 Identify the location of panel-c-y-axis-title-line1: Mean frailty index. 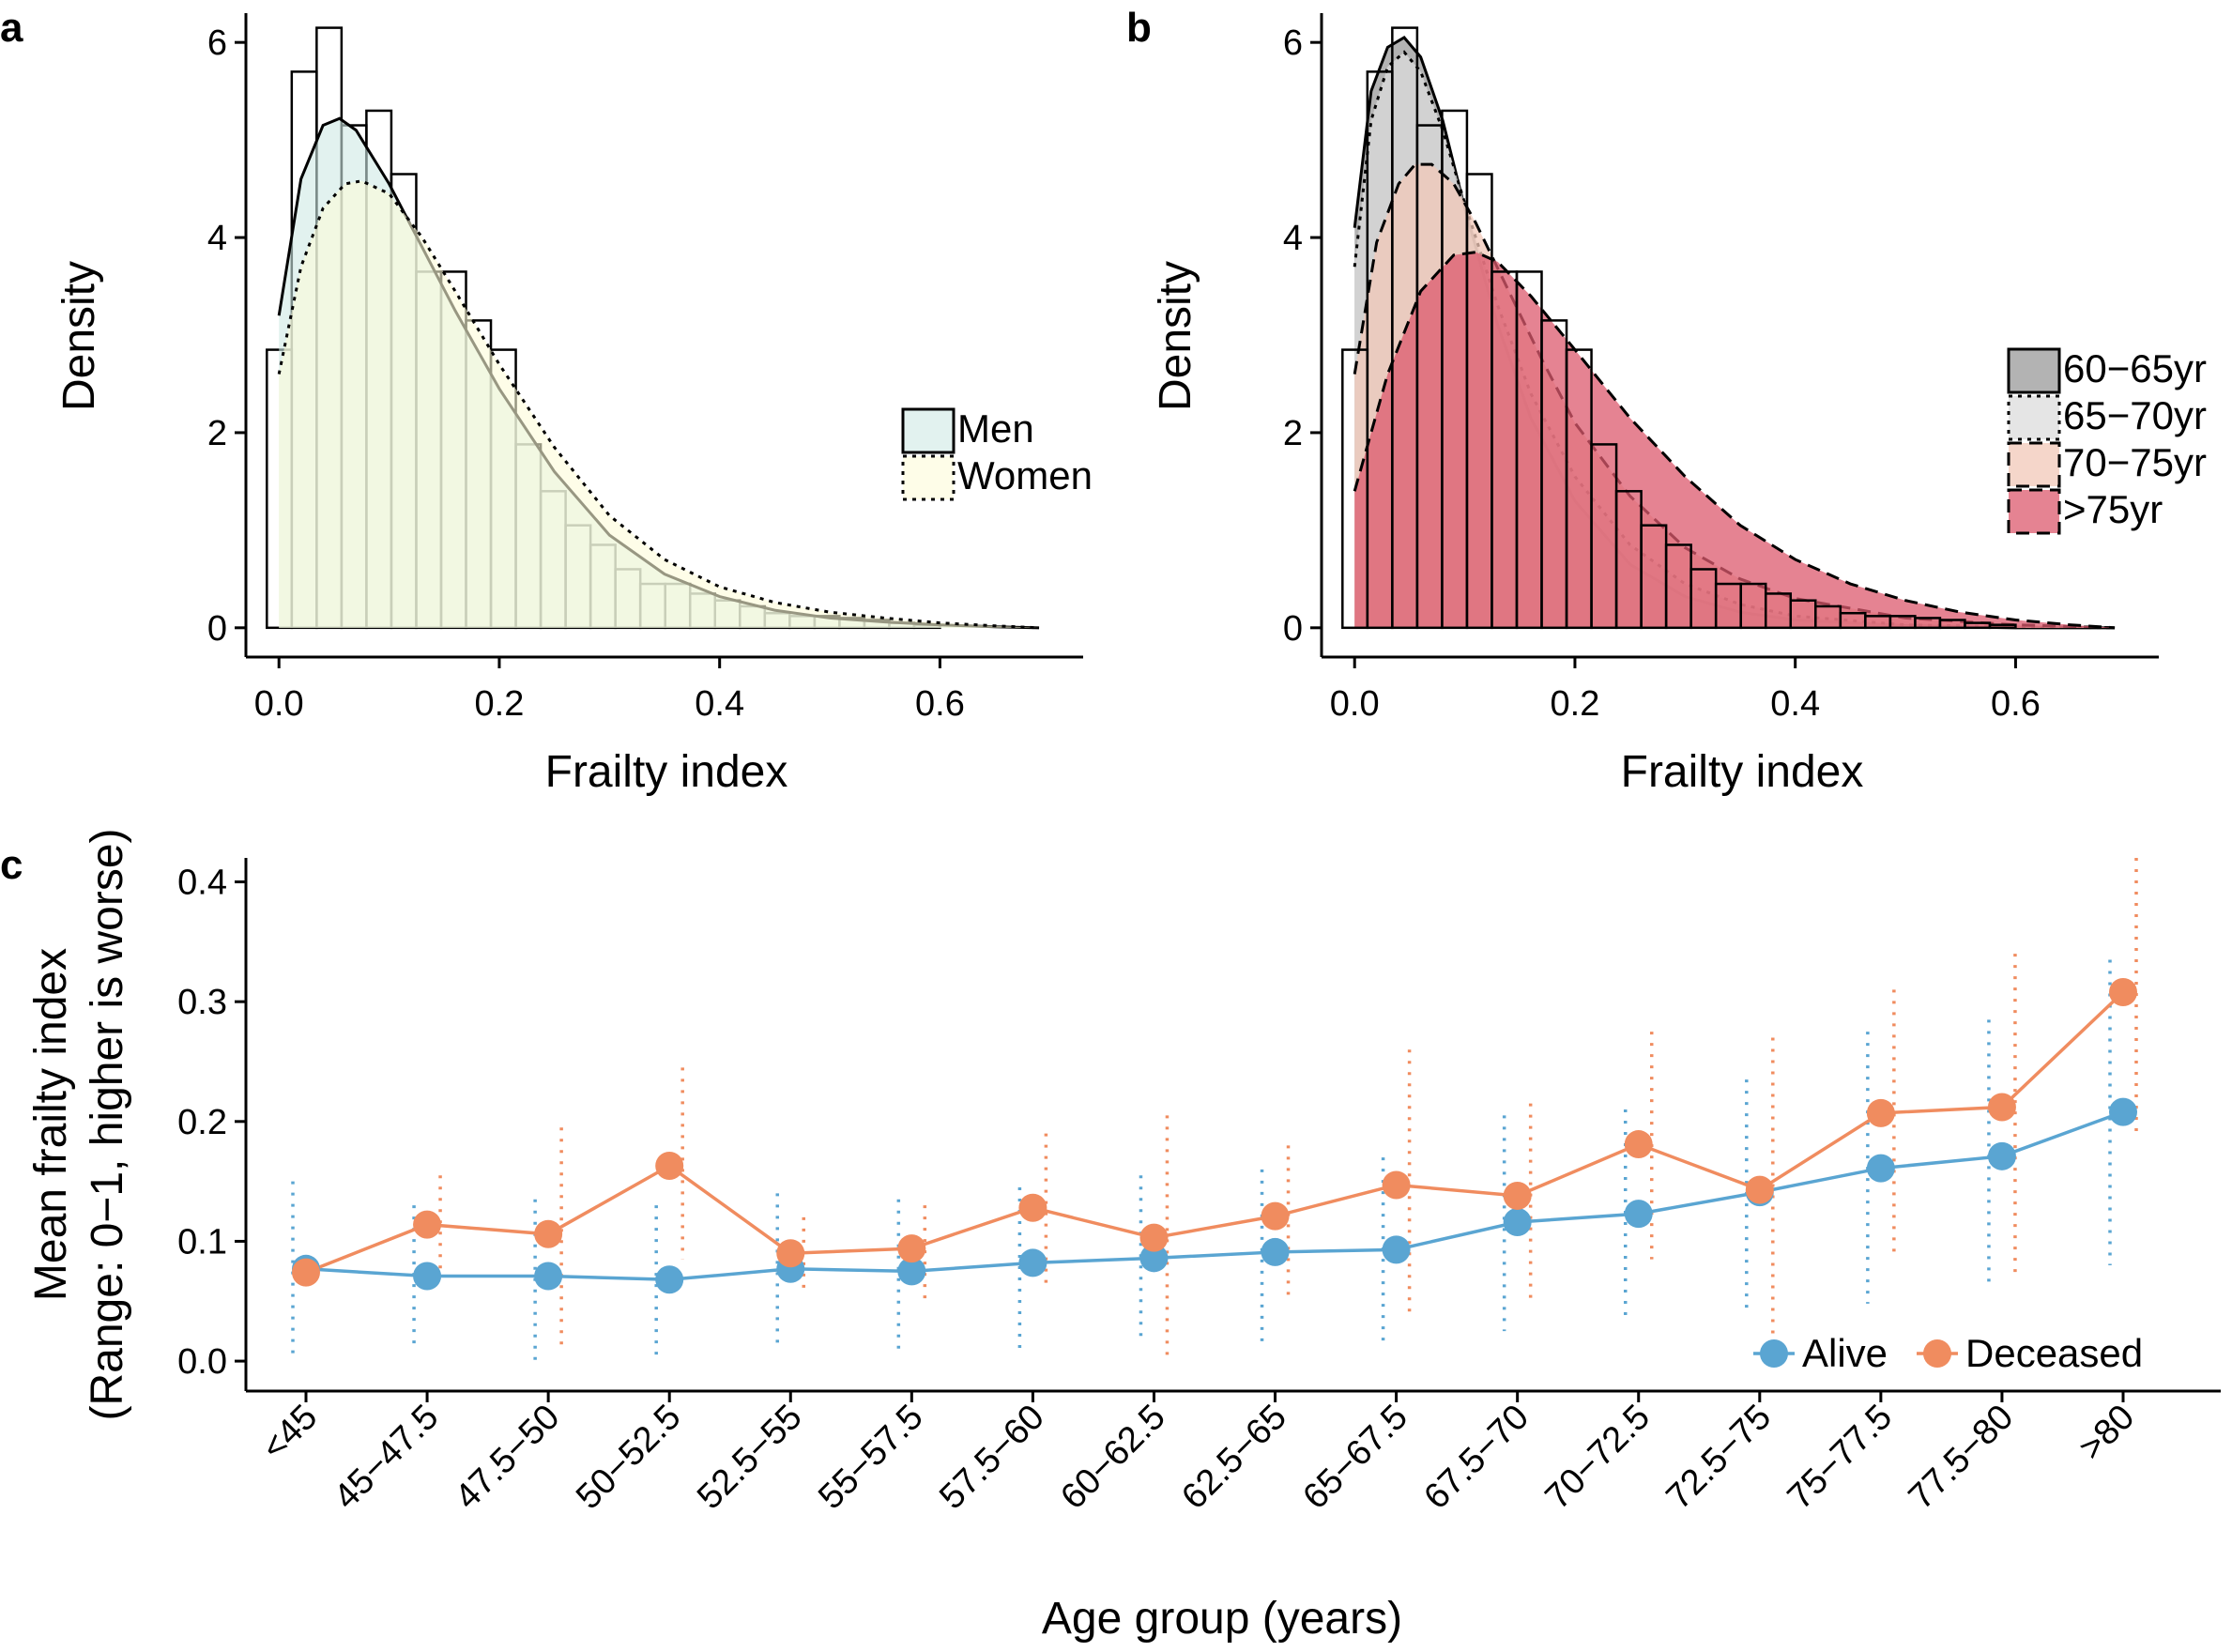
(51, 1124).